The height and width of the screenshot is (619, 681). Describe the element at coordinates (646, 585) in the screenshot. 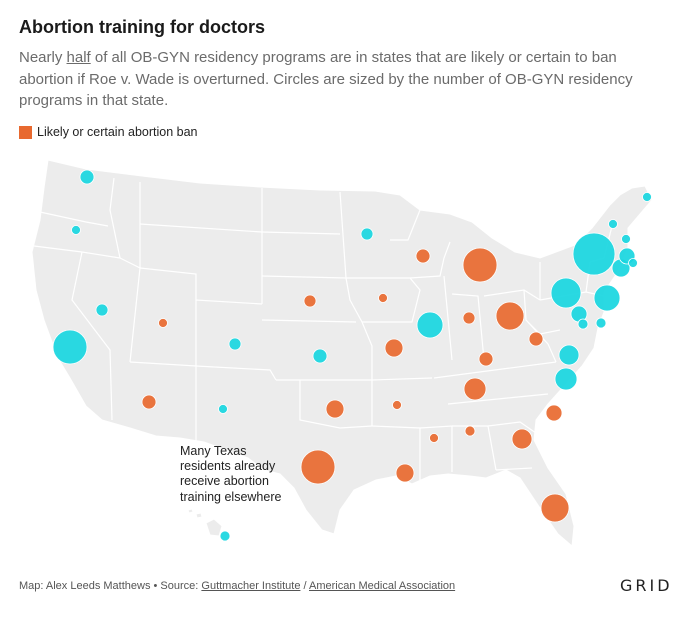

I see `grid-logo: GRID` at that location.